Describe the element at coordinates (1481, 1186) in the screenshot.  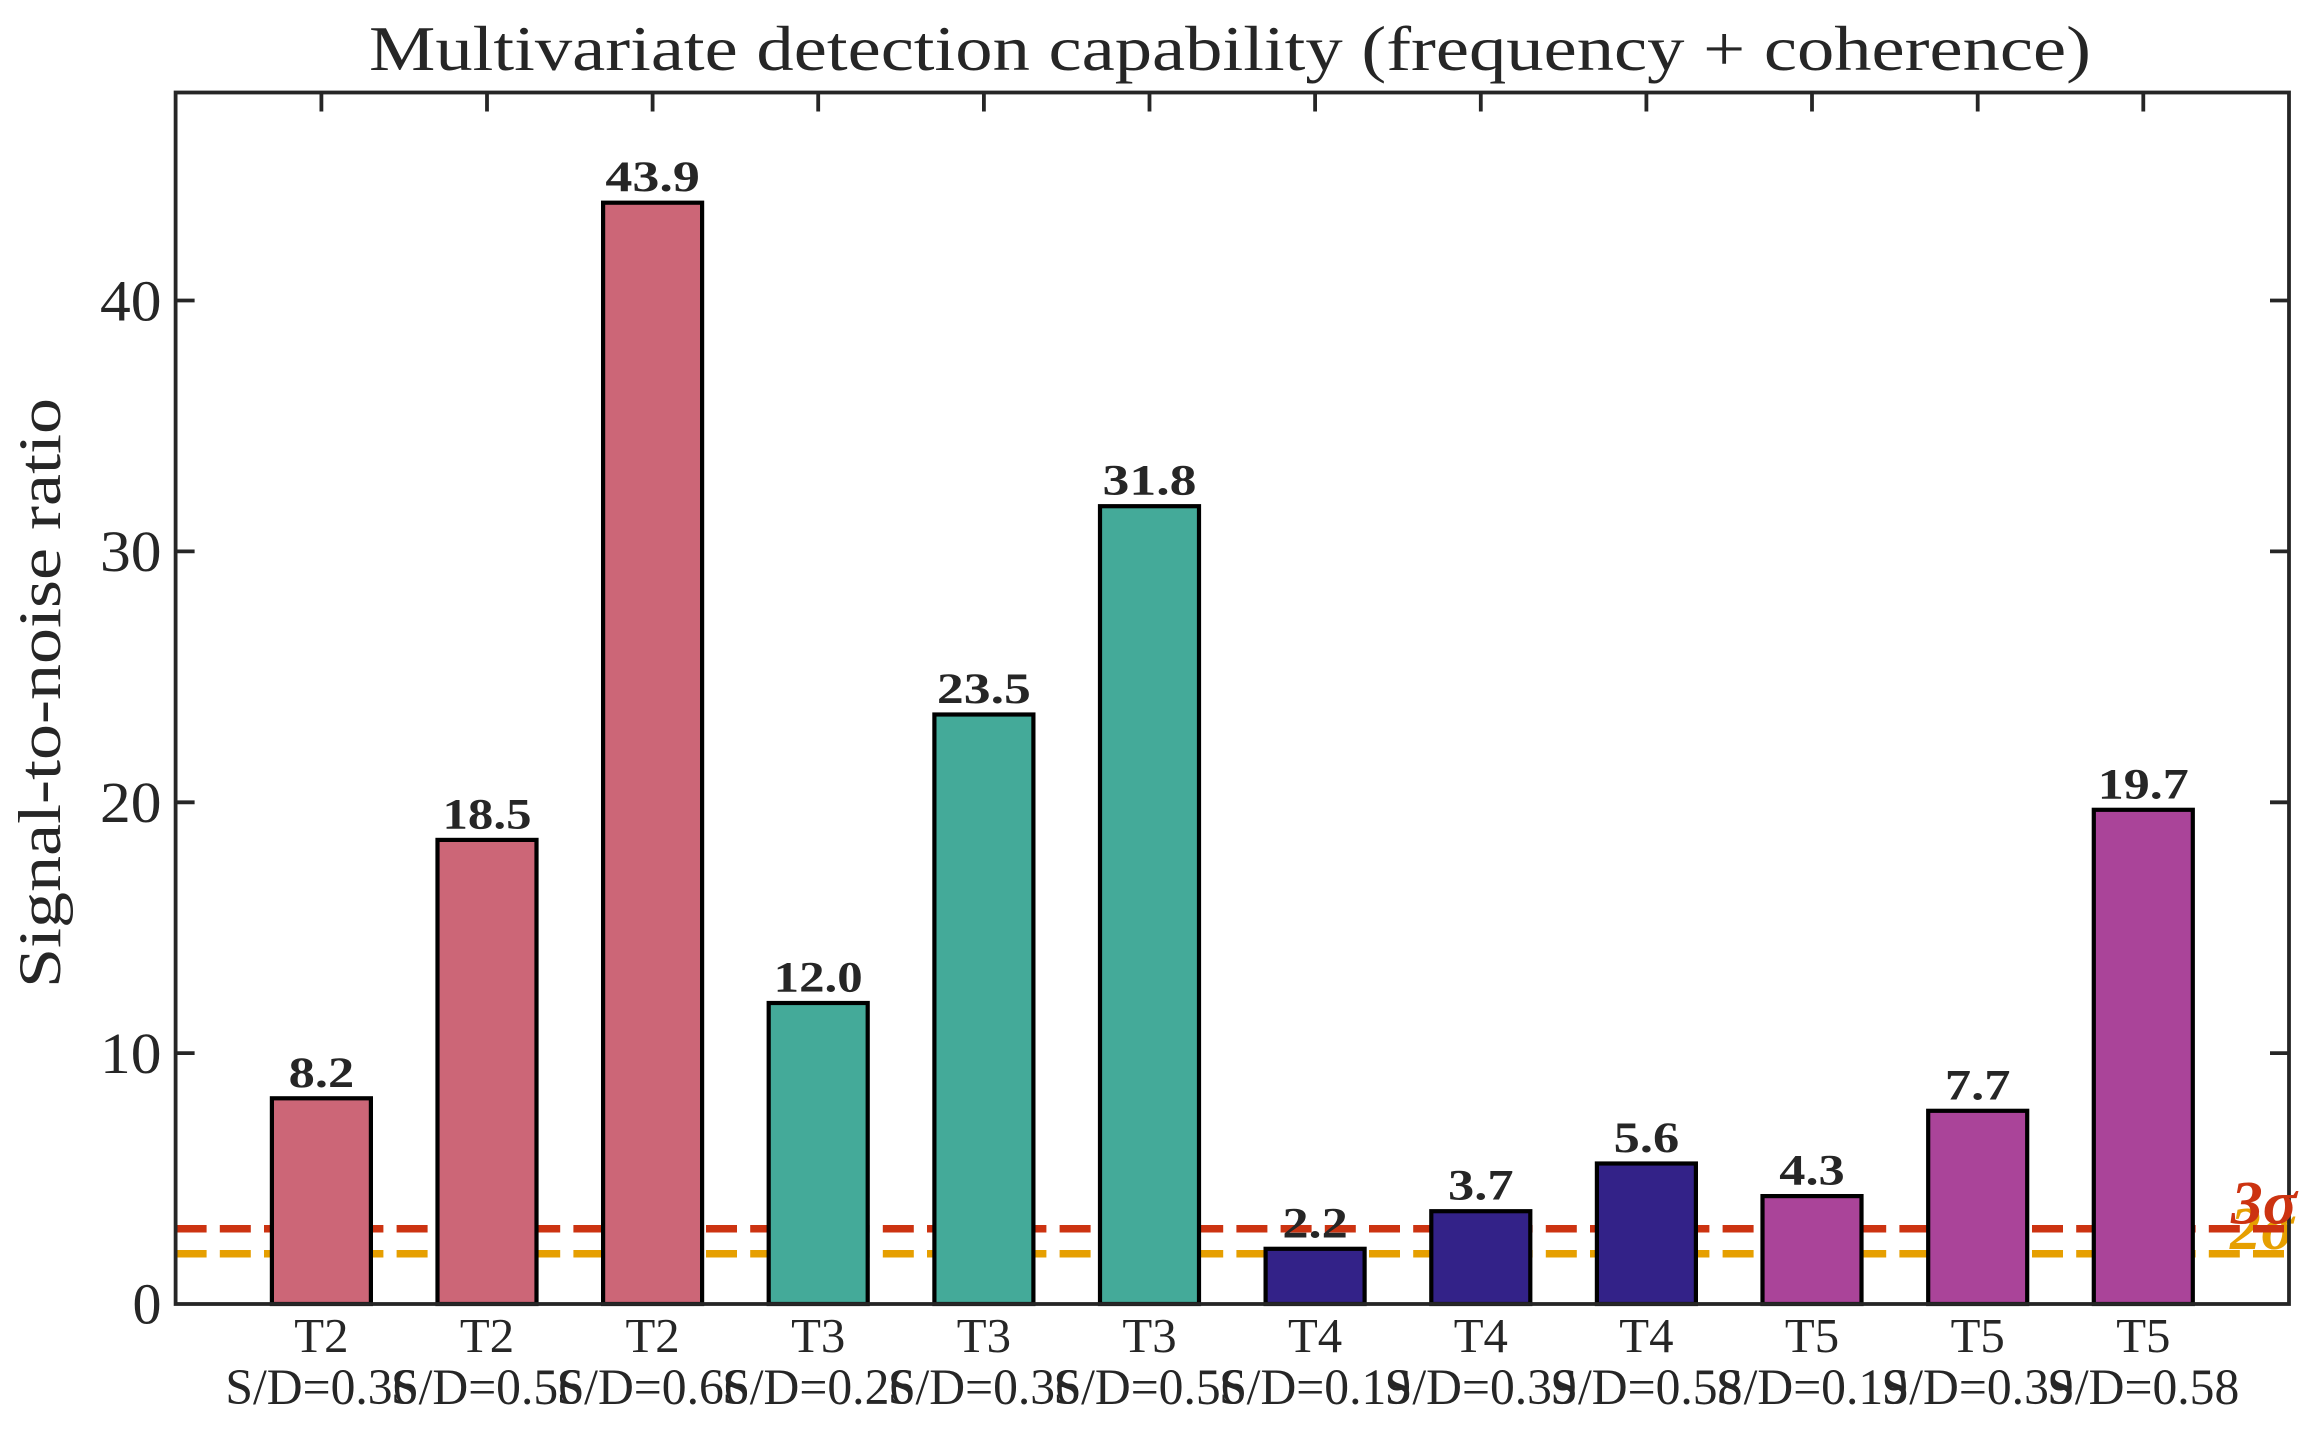
I see `svg-text: 3.7` at that location.